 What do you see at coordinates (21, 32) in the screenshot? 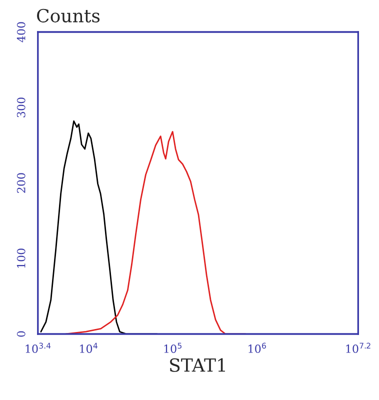
I see `y-tick-label: 400` at bounding box center [21, 32].